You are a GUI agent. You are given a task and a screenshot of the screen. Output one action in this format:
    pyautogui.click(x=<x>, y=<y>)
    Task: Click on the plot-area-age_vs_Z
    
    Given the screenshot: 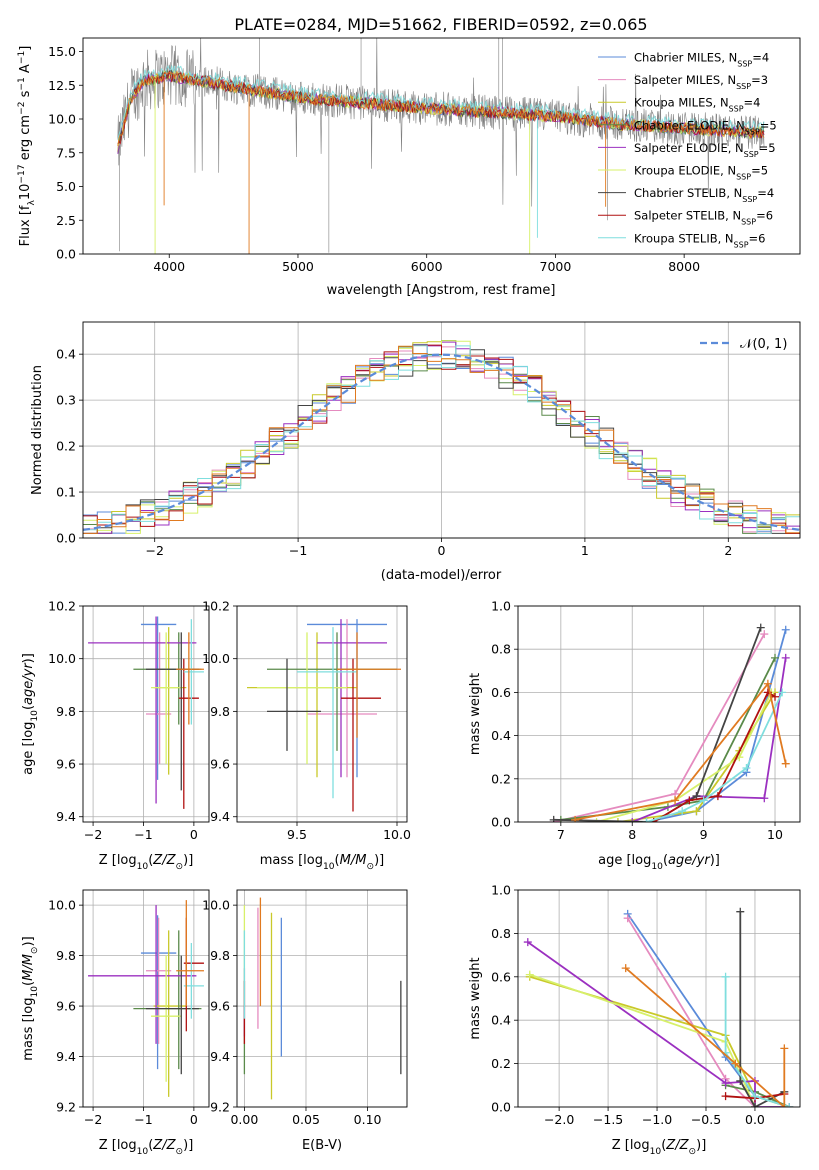 What is the action you would take?
    pyautogui.click(x=146, y=712)
    